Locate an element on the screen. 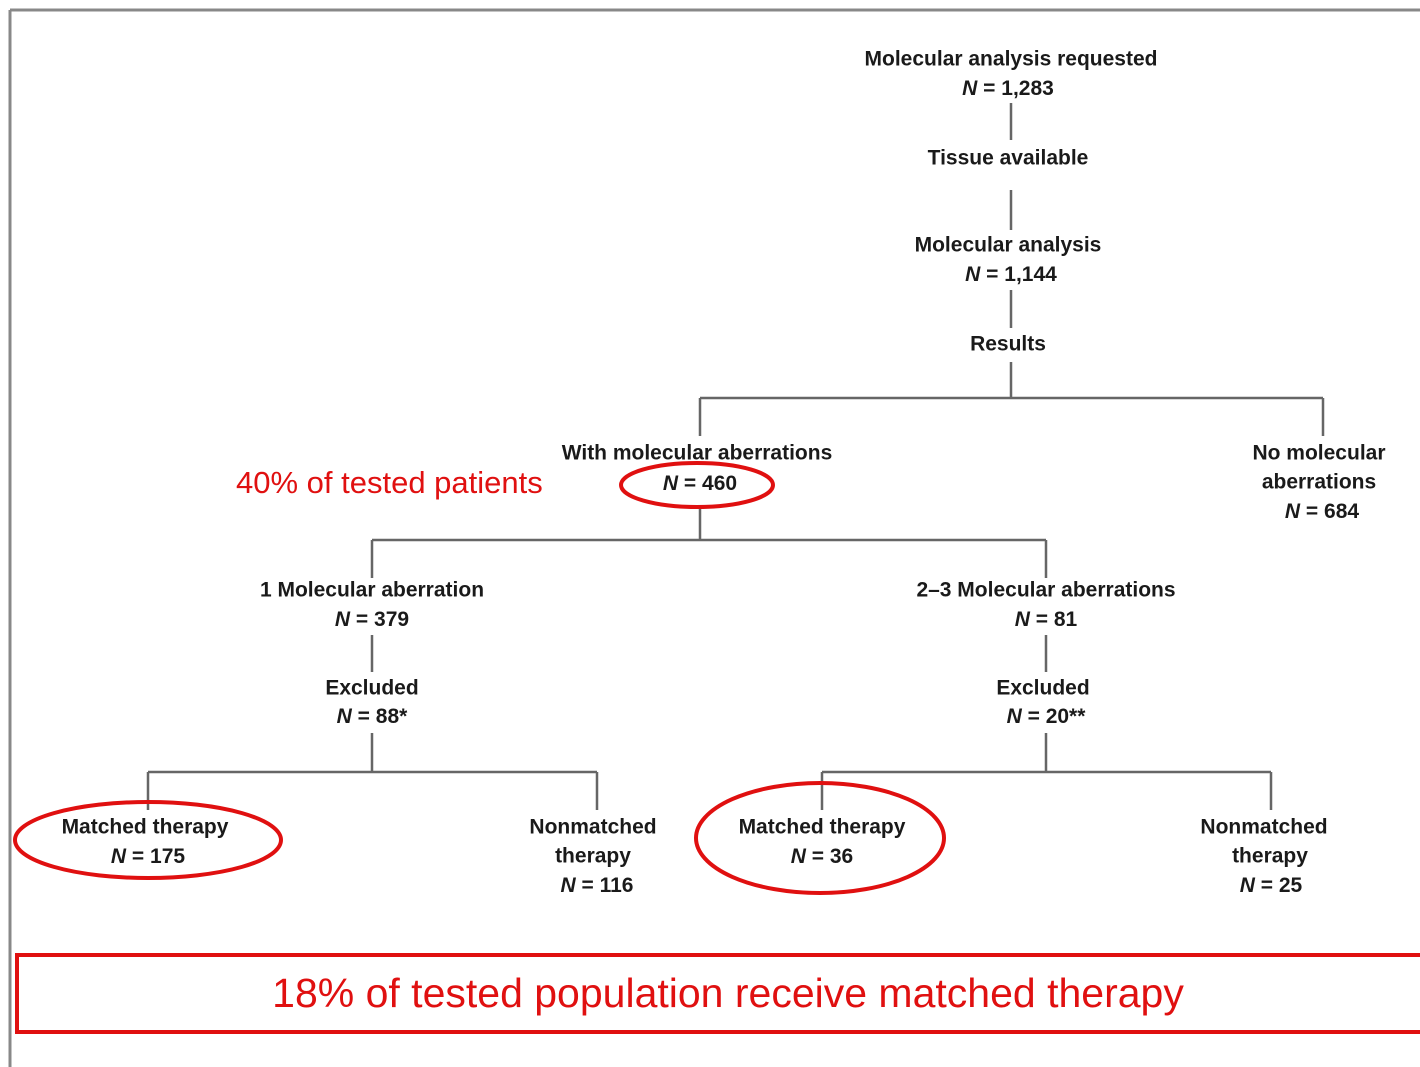 This screenshot has width=1420, height=1067. node-count: N = 81 is located at coordinates (1046, 619).